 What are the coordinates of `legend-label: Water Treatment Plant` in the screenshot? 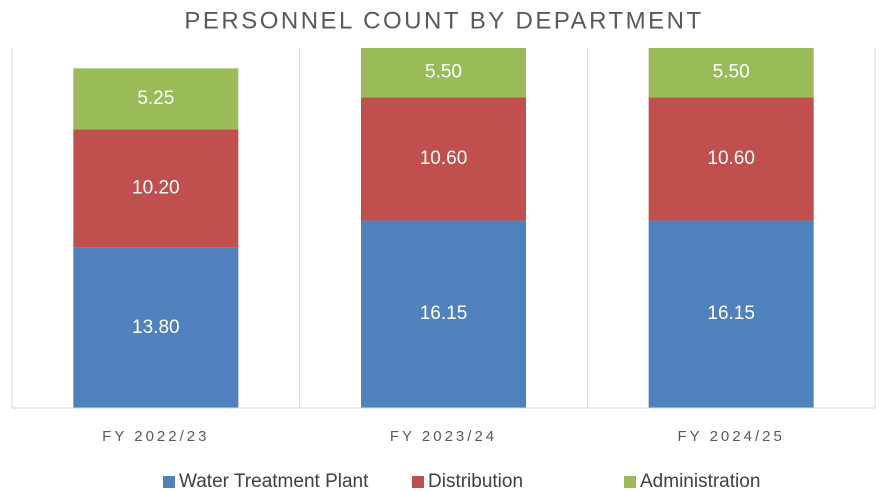 It's located at (274, 481).